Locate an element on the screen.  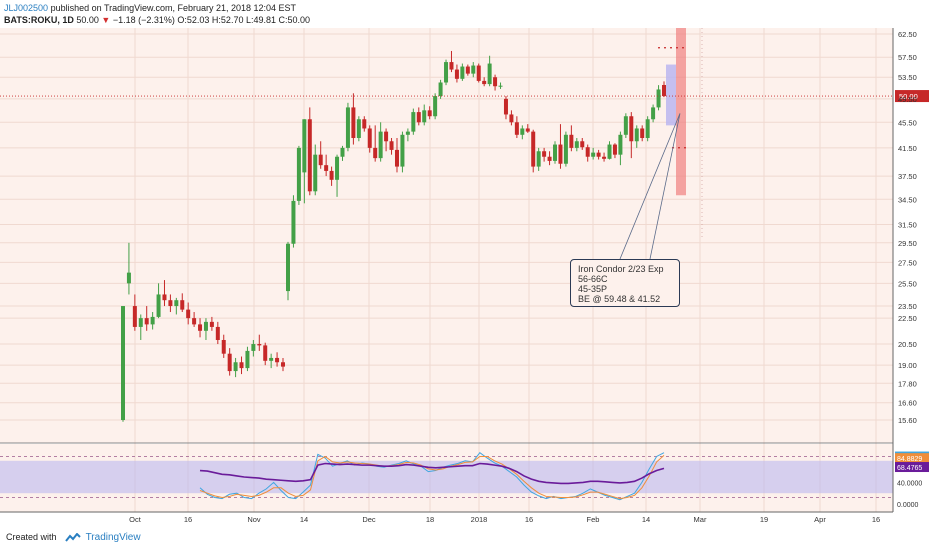
last-price-badge is located at coordinates (912, 96).